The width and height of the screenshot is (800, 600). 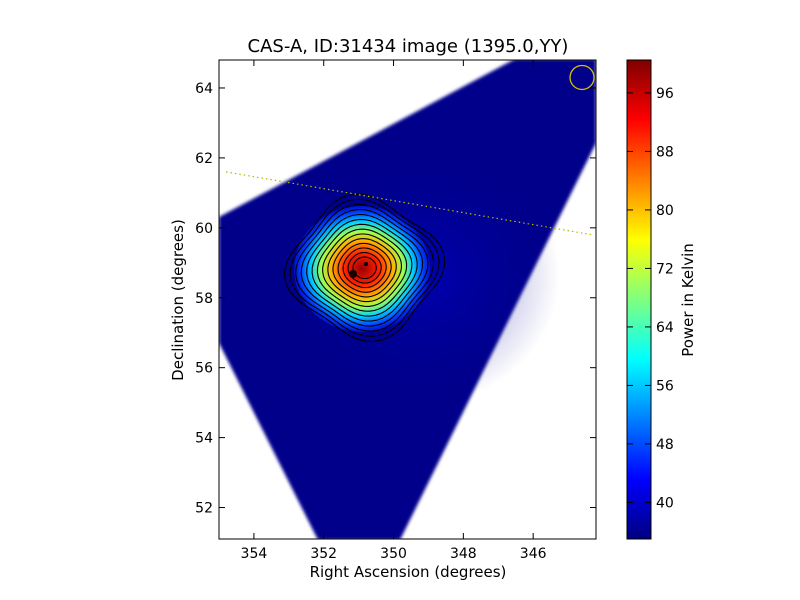 I want to click on beam-circle, so click(x=582, y=77).